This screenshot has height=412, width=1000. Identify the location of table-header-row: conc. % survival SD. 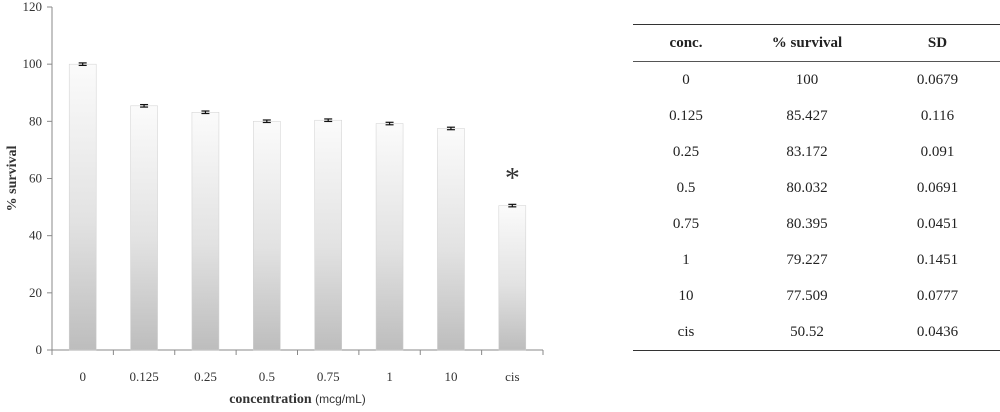
(816, 43).